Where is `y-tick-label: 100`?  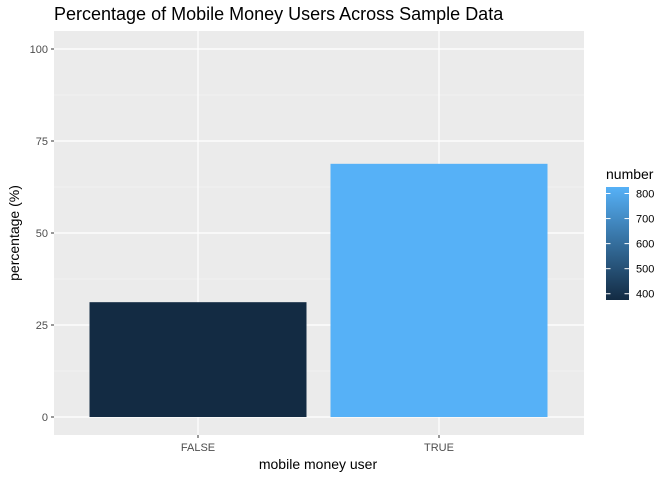 y-tick-label: 100 is located at coordinates (39, 50).